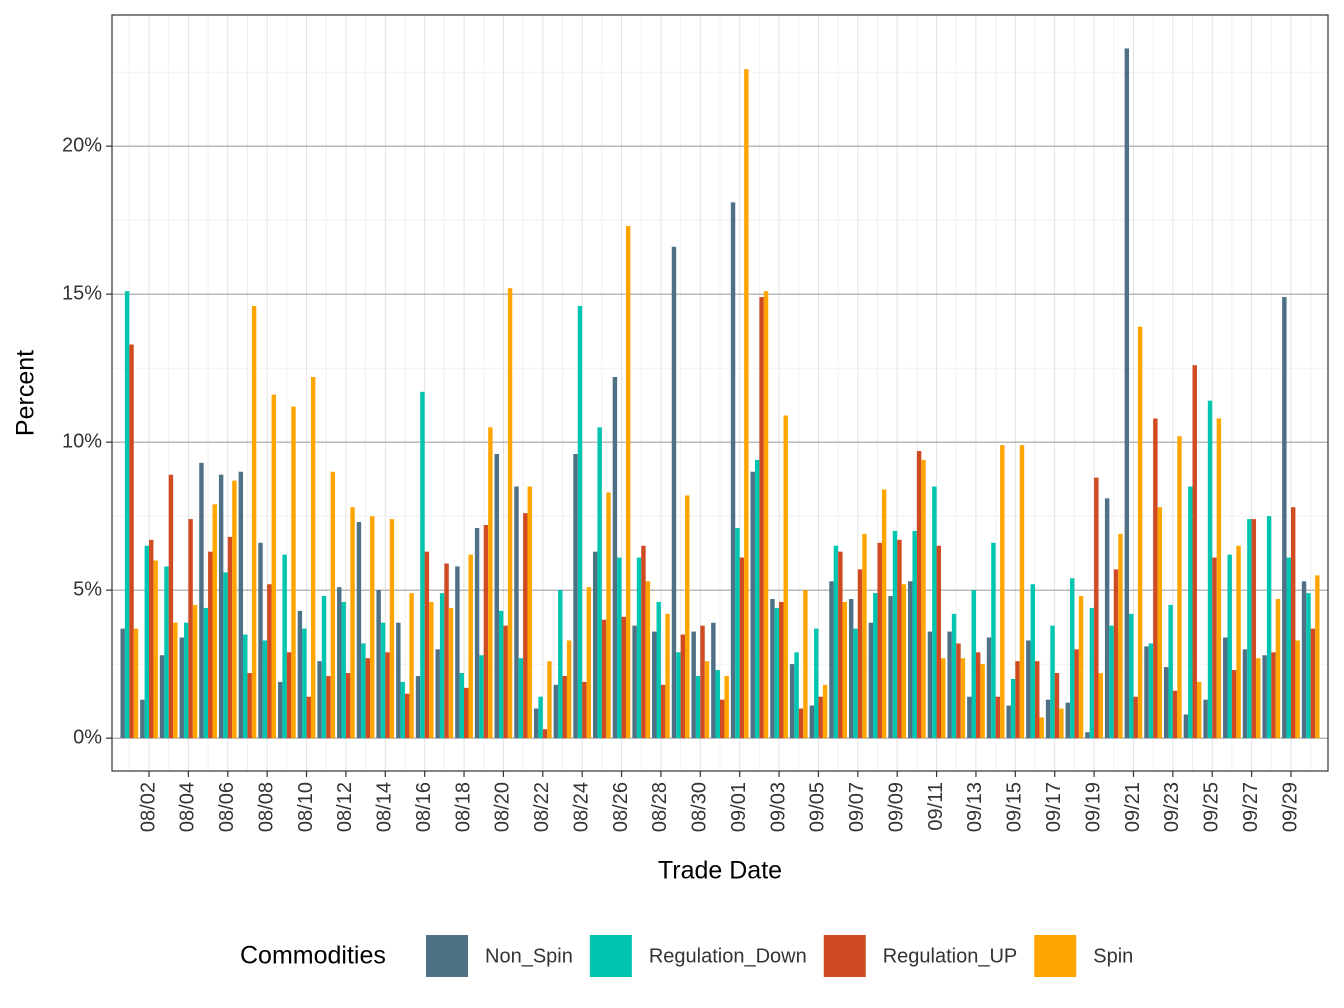 Image resolution: width=1344 pixels, height=1008 pixels. Describe the element at coordinates (542, 807) in the screenshot. I see `x-tick-label: 08/22` at that location.